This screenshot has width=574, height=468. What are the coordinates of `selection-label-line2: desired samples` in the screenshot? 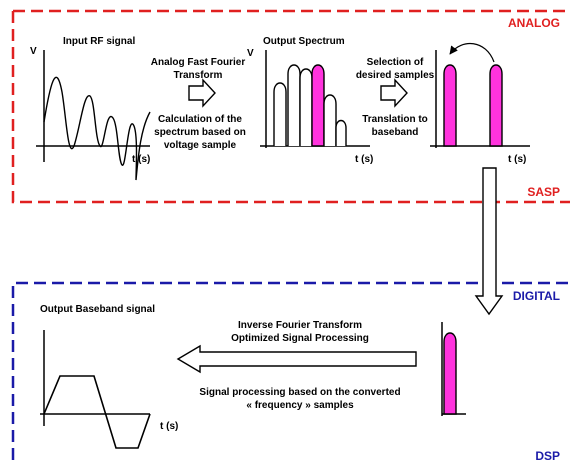 It's located at (395, 75).